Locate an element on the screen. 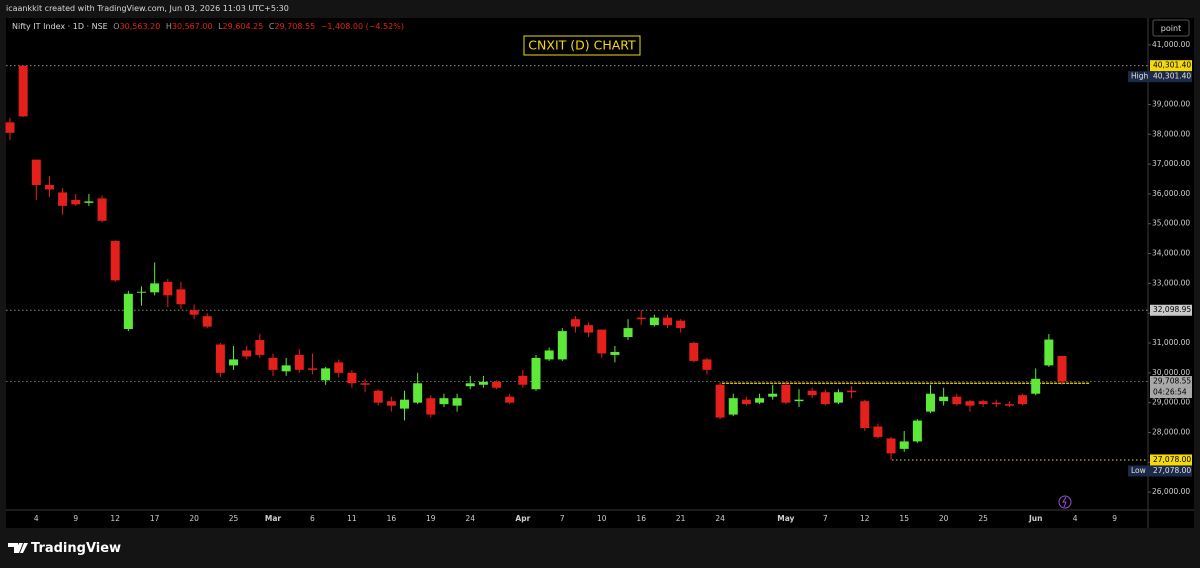 The width and height of the screenshot is (1200, 568). y-tick-label: 30,000.00 is located at coordinates (1171, 372).